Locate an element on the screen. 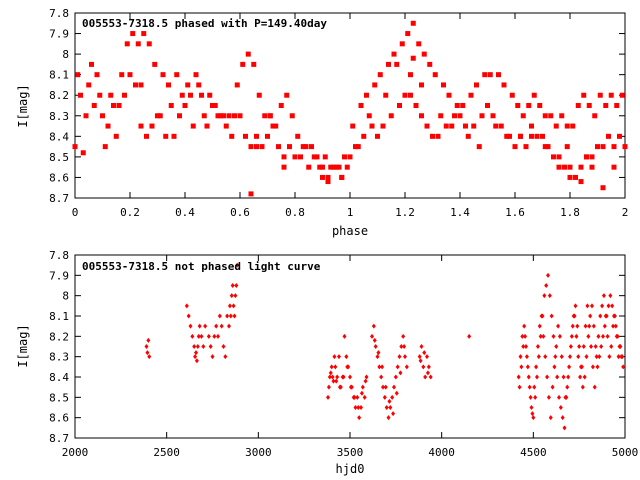 The width and height of the screenshot is (640, 480). y-tick-label: 8.6 is located at coordinates (59, 177).